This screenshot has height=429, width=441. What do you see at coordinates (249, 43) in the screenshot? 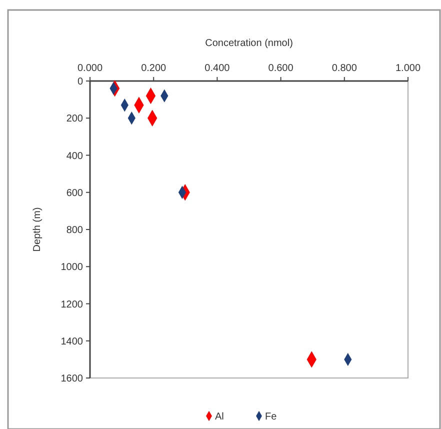
I see `x-axis-title: Concetration (nmol)` at bounding box center [249, 43].